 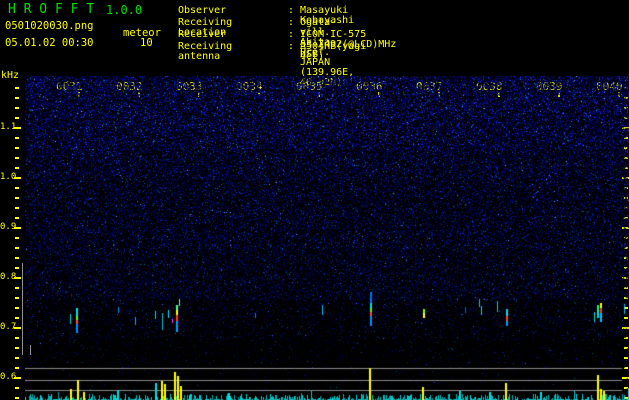 What do you see at coordinates (124, 10) in the screenshot?
I see `app-version: 1.0.0` at bounding box center [124, 10].